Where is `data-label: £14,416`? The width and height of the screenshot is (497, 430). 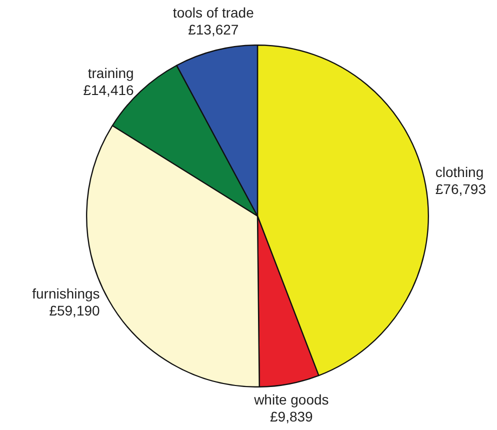 data-label: £14,416 is located at coordinates (108, 90).